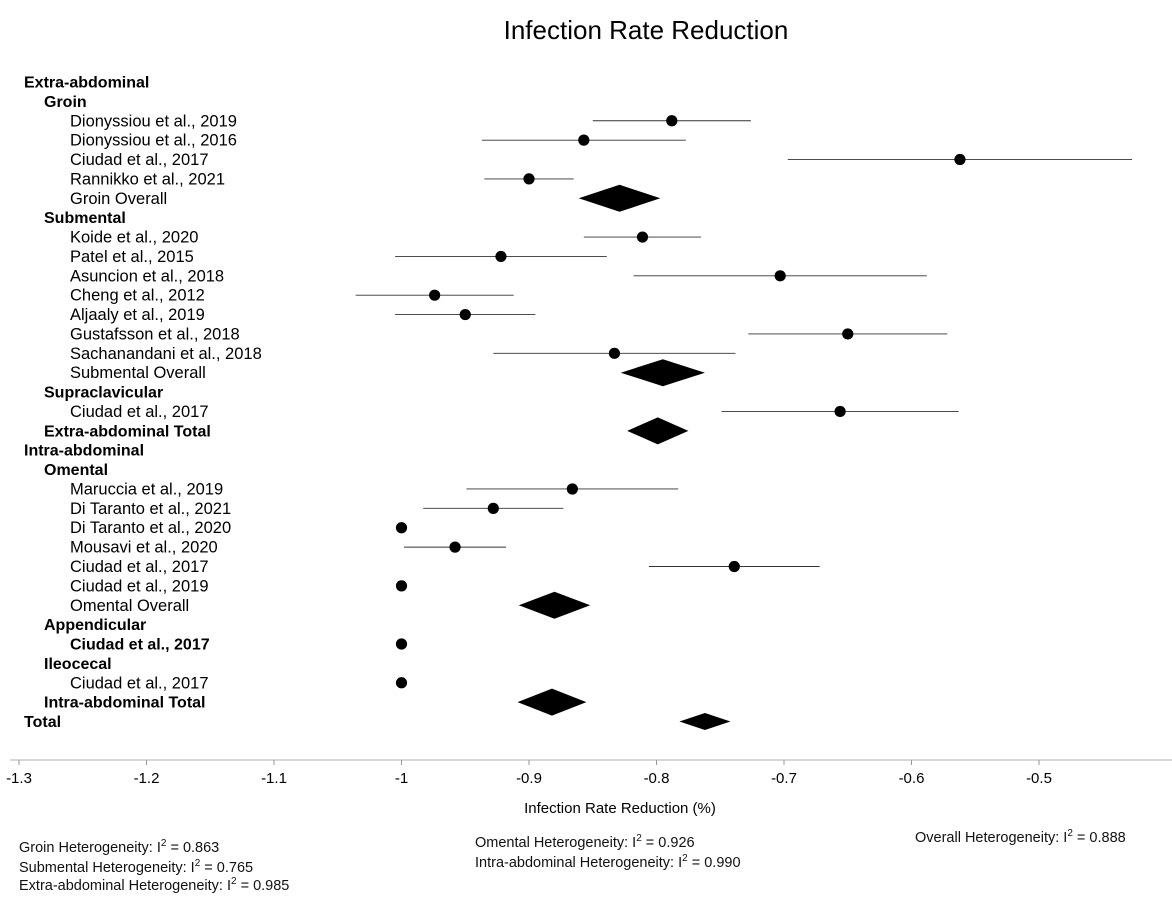 This screenshot has height=916, width=1172. What do you see at coordinates (646, 30) in the screenshot?
I see `chart-title: Infection Rate Reduction` at bounding box center [646, 30].